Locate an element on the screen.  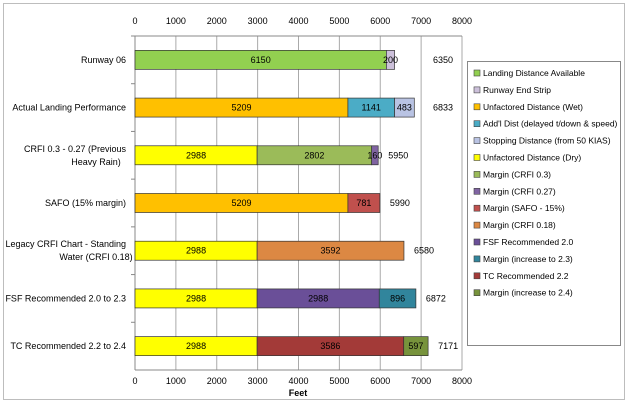
bar-value-label: 896 is located at coordinates (397, 298).